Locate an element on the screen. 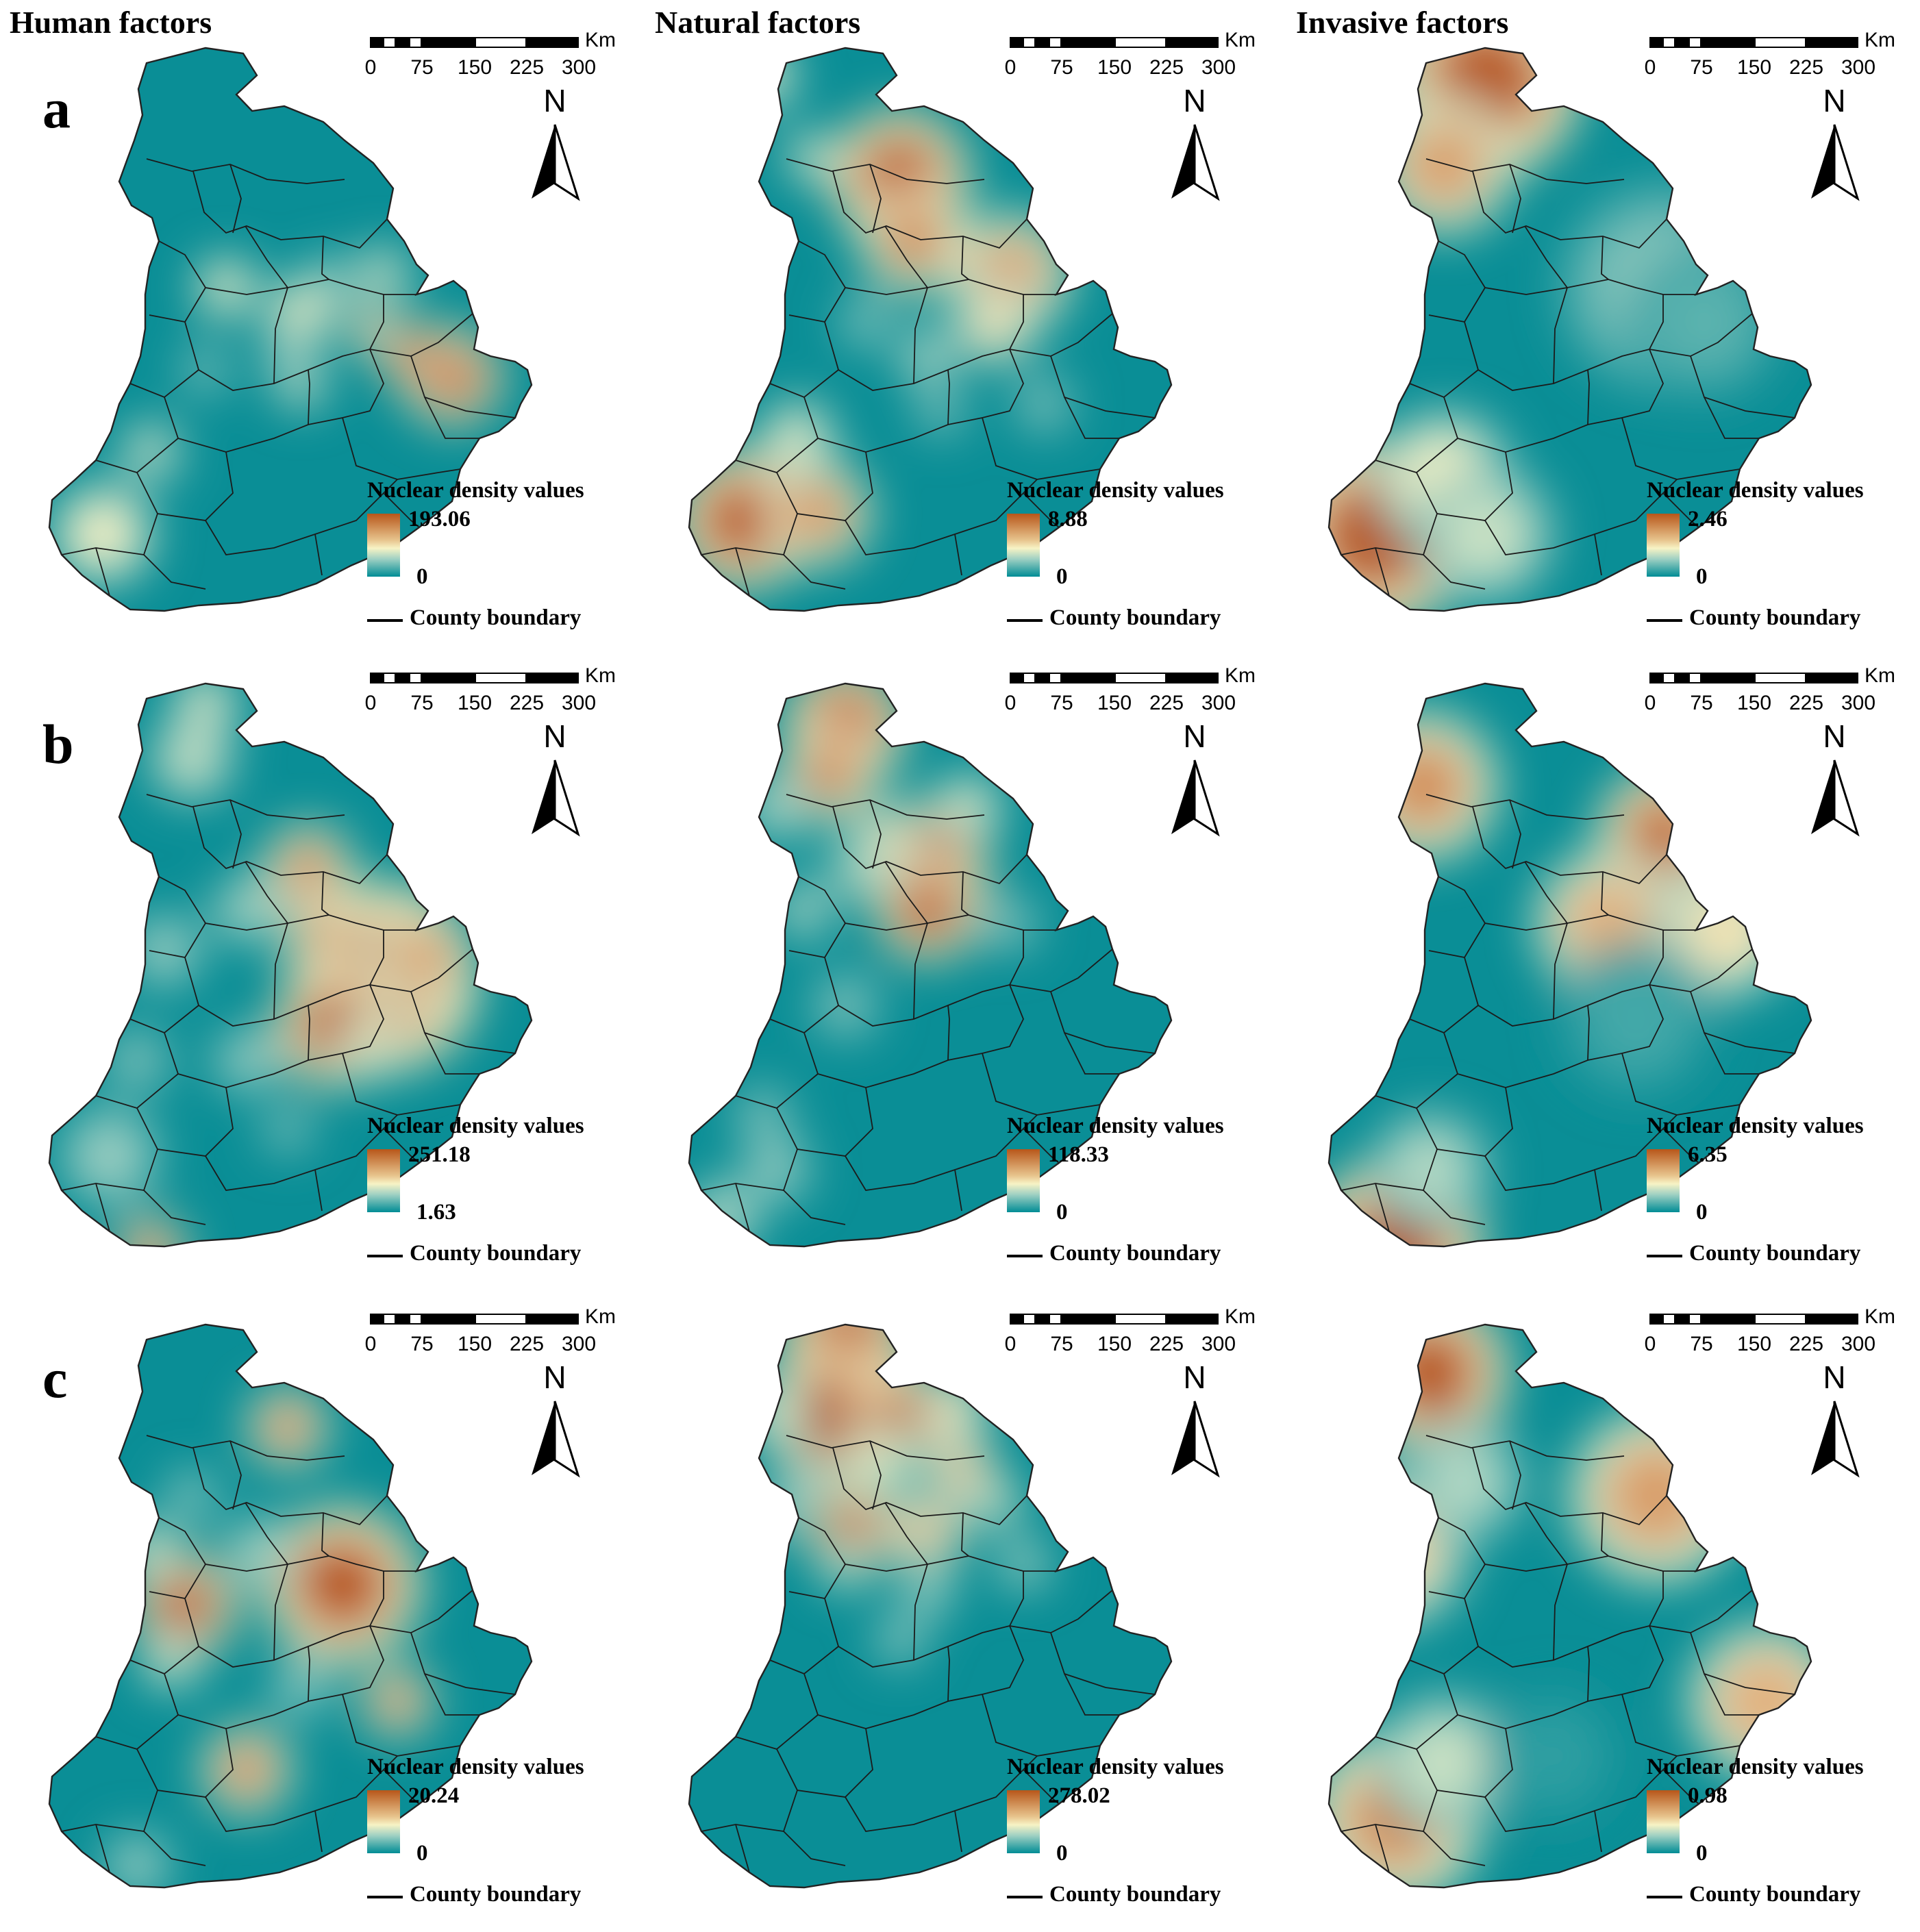  legend-min-value: 1.63 is located at coordinates (436, 1212).